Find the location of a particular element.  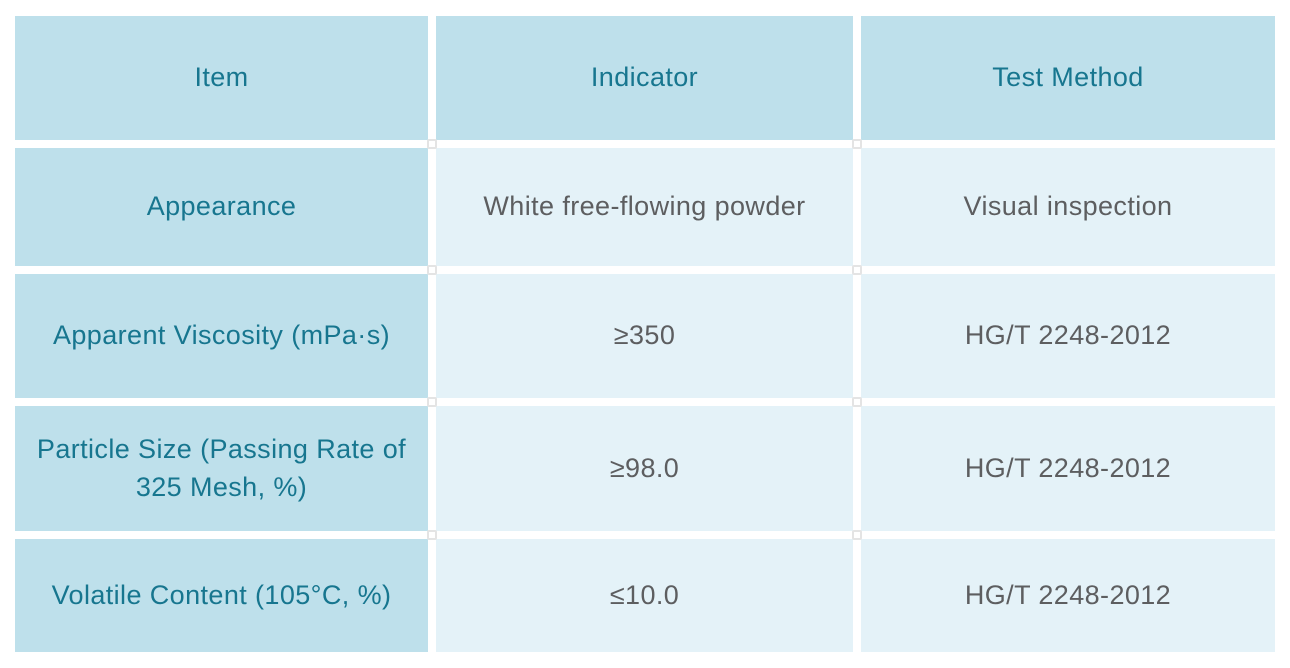

column-header-test-method: Test Method is located at coordinates (1068, 78).